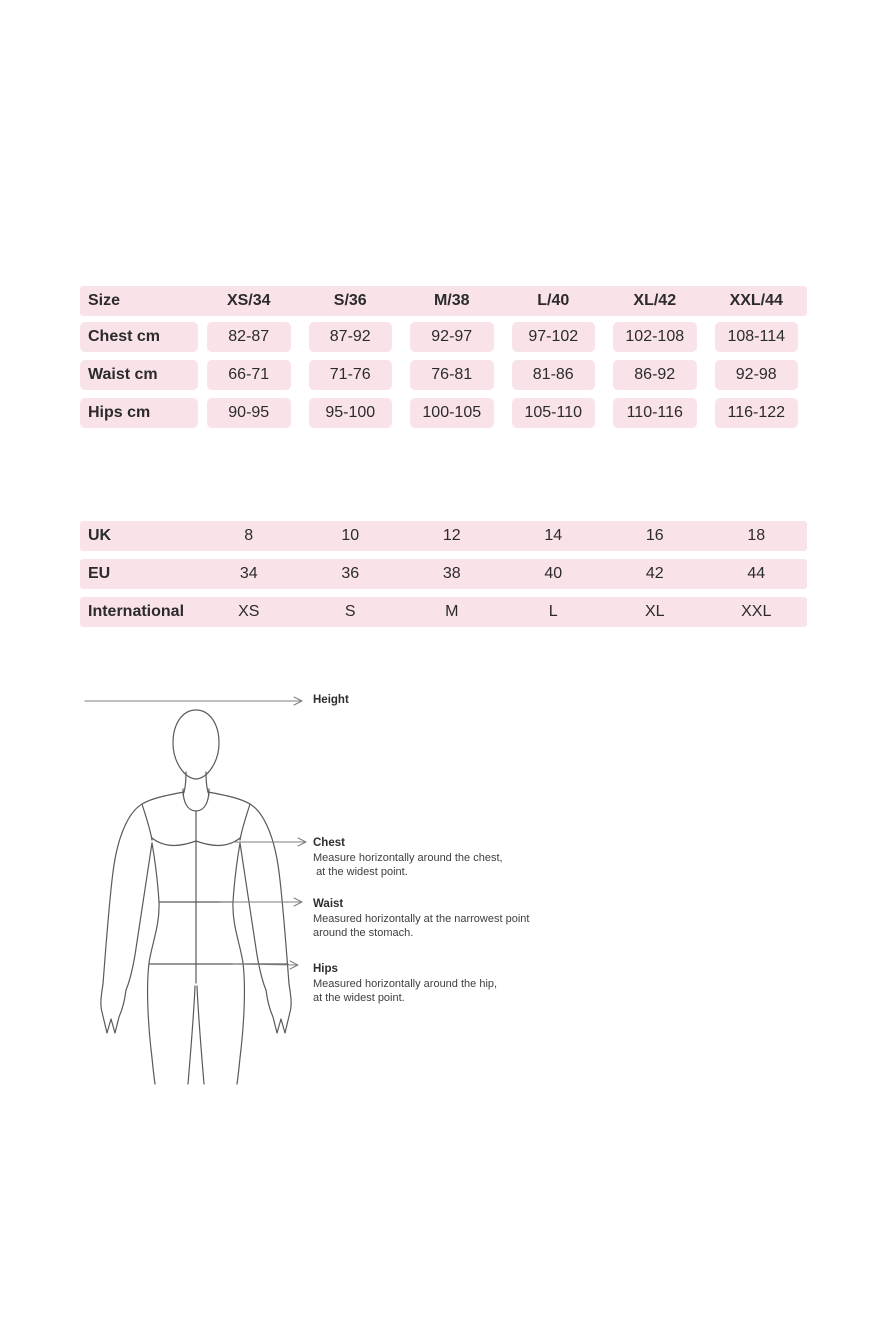  Describe the element at coordinates (139, 413) in the screenshot. I see `row-label: Hips cm` at that location.